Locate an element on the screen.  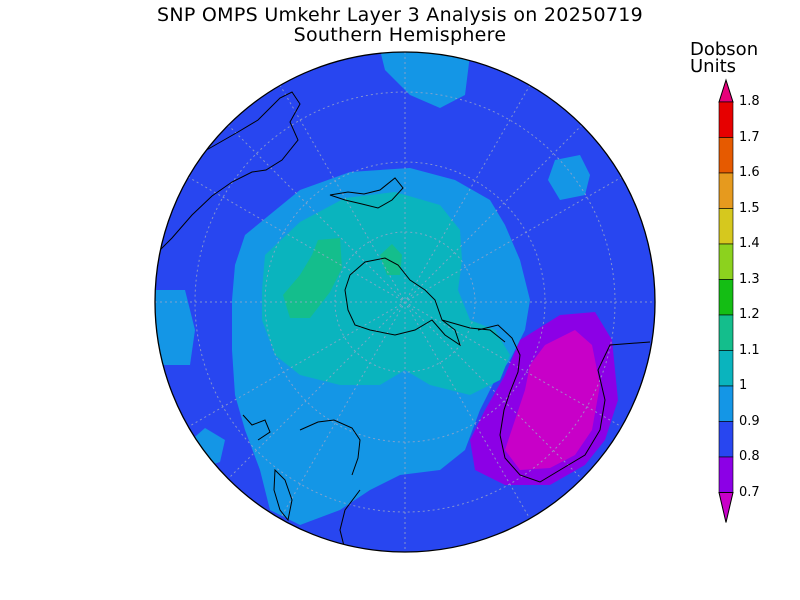
colorbar-tick-label: 1.2 is located at coordinates (749, 314).